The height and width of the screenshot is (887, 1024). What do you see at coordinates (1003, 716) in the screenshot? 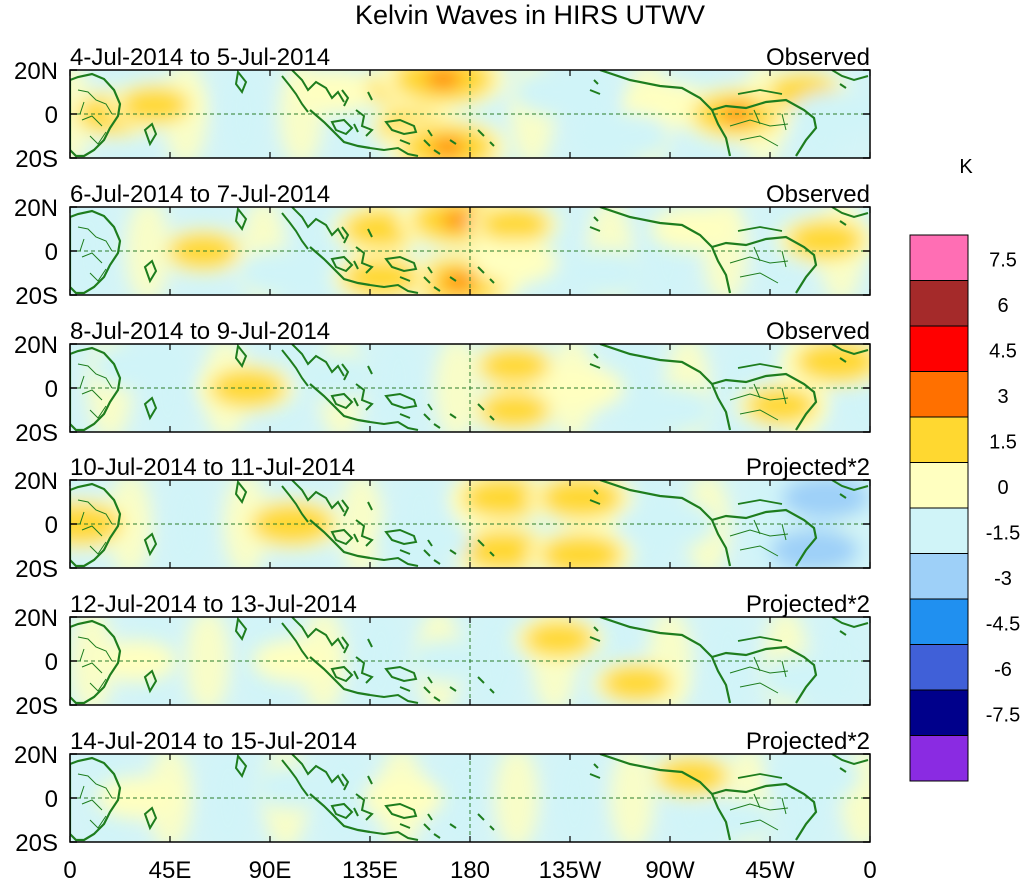
I see `colorbar-label: -7.5` at bounding box center [1003, 716].